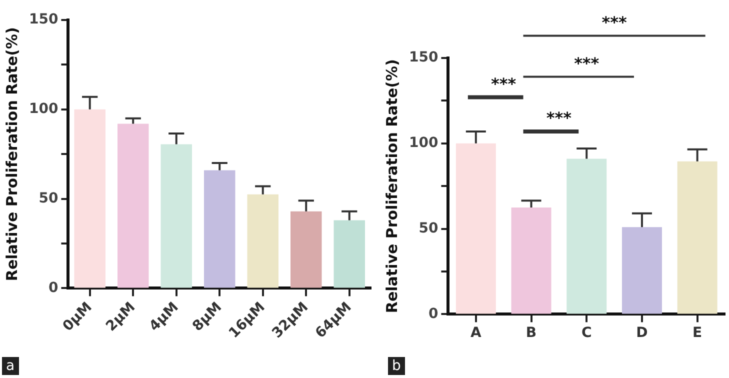 The height and width of the screenshot is (378, 729). What do you see at coordinates (586, 333) in the screenshot?
I see `x-tick-label: C` at bounding box center [586, 333].